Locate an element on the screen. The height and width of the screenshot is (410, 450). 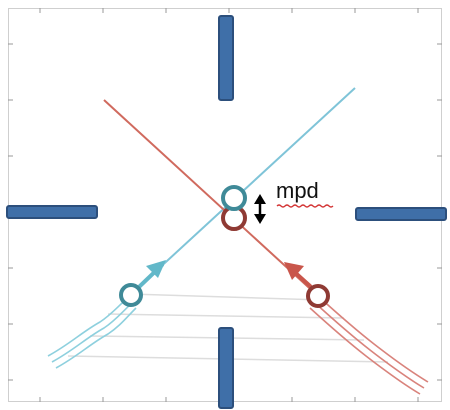
red-wave-bundle is located at coordinates (369, 345).